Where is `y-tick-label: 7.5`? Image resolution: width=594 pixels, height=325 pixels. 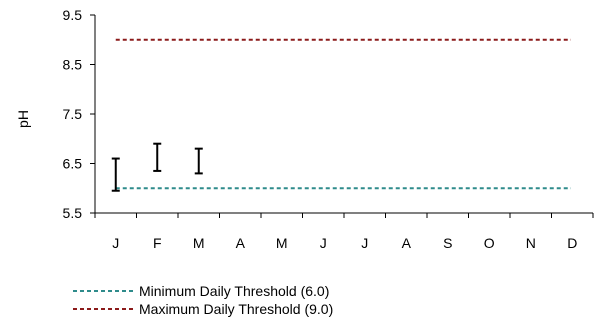 y-tick-label: 7.5 is located at coordinates (73, 114).